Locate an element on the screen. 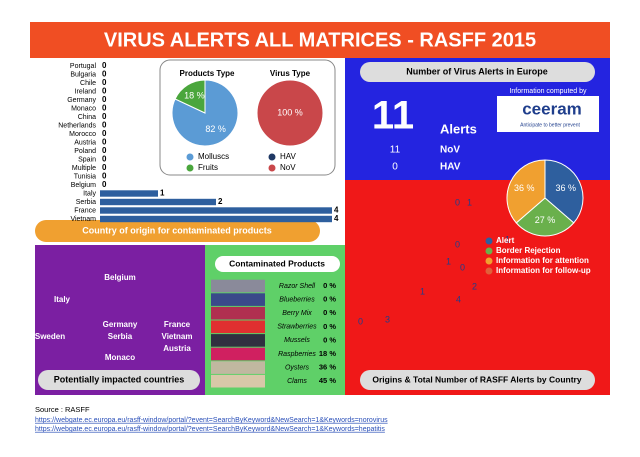  map-label: 2 is located at coordinates (474, 286).